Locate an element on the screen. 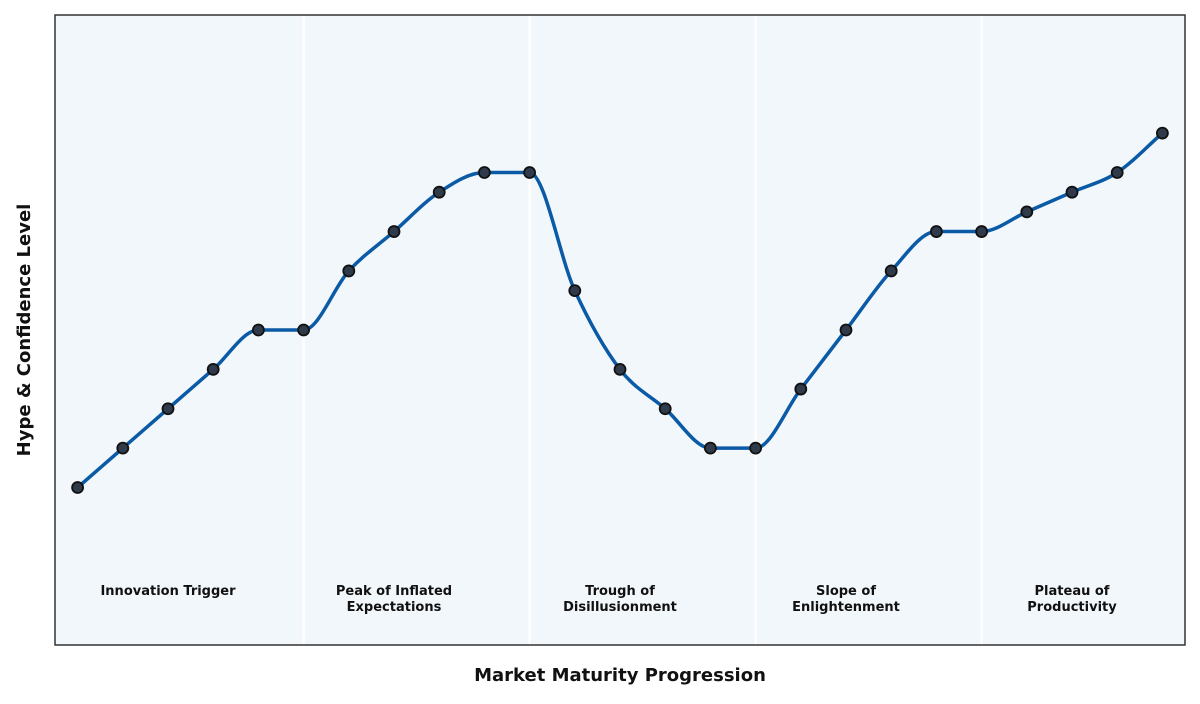 The height and width of the screenshot is (704, 1200). phase-label-line: Slope of is located at coordinates (846, 591).